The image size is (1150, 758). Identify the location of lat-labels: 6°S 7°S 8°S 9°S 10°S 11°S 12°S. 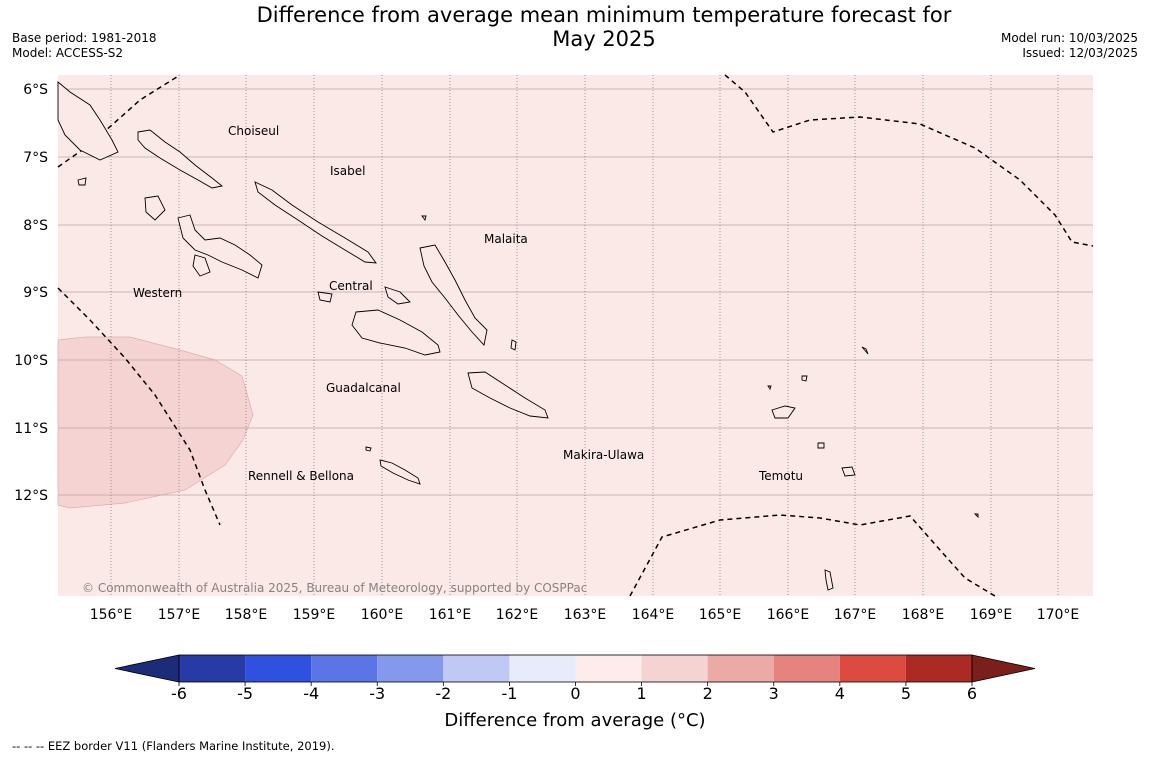
(31, 293).